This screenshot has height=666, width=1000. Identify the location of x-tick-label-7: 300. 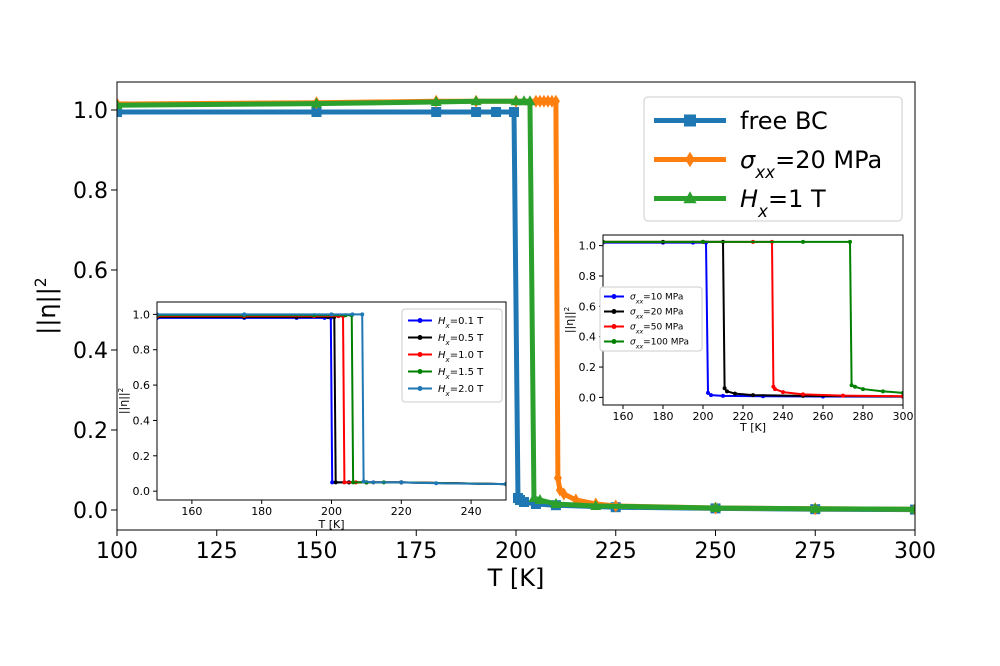
(903, 416).